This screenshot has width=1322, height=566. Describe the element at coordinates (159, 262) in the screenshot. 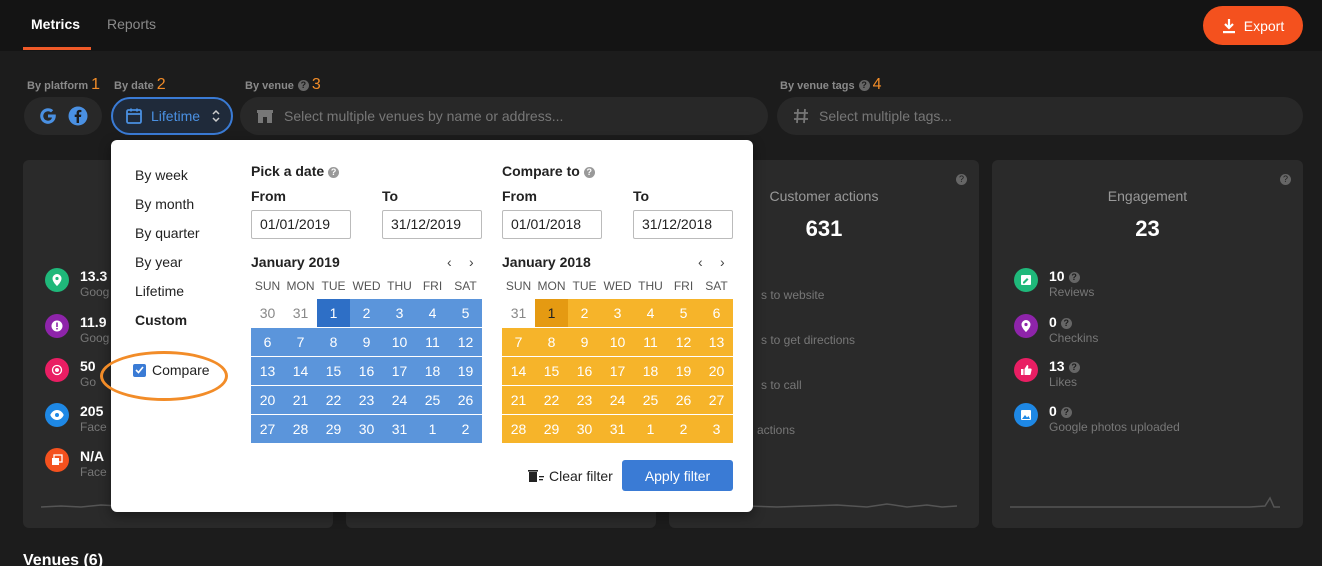

I see `option-by-year: By year` at that location.